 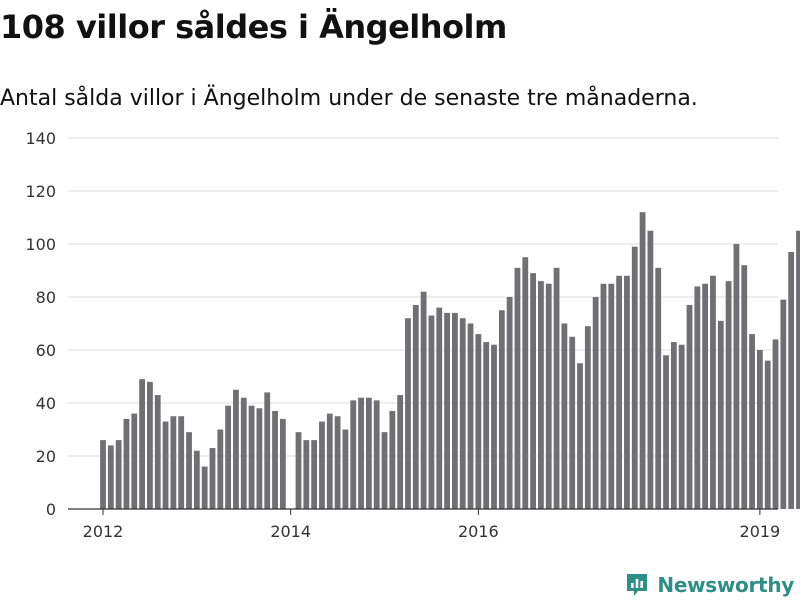 I want to click on y-tick-label: 140, so click(x=40, y=138).